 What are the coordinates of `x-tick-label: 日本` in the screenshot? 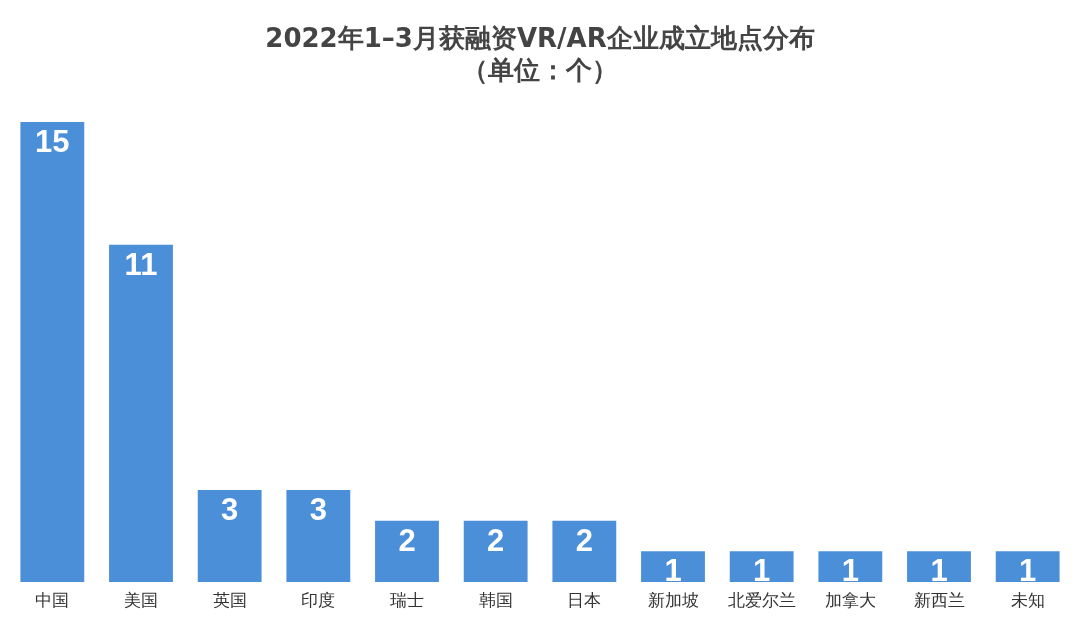 It's located at (584, 599).